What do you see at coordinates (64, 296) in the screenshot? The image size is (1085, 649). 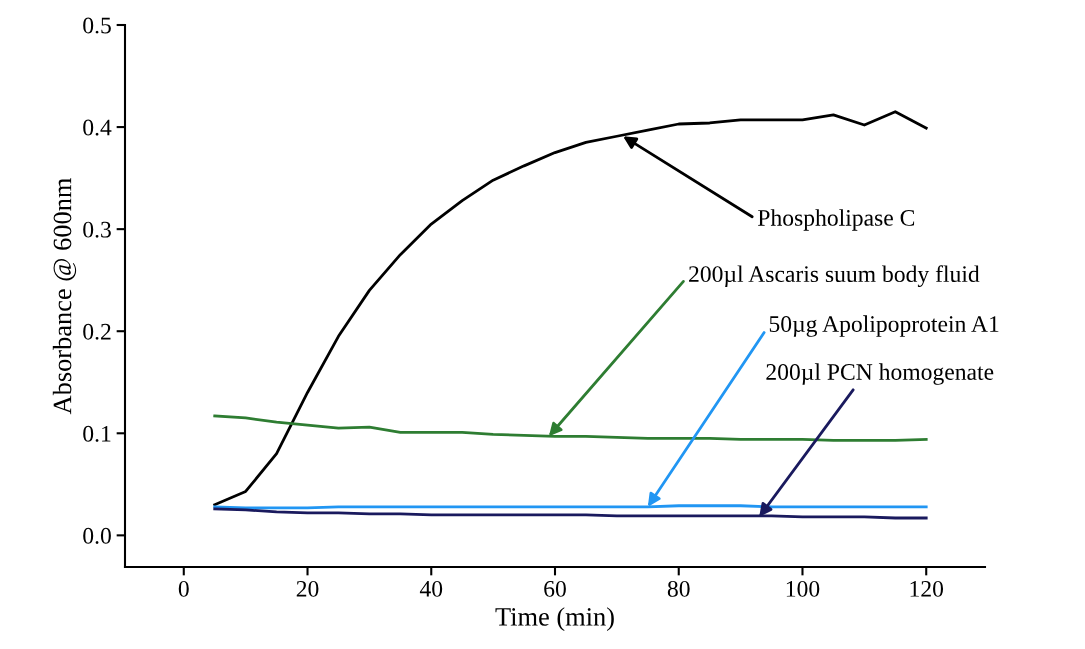 I see `y-axis-title: Absorbance @ 600nm` at bounding box center [64, 296].